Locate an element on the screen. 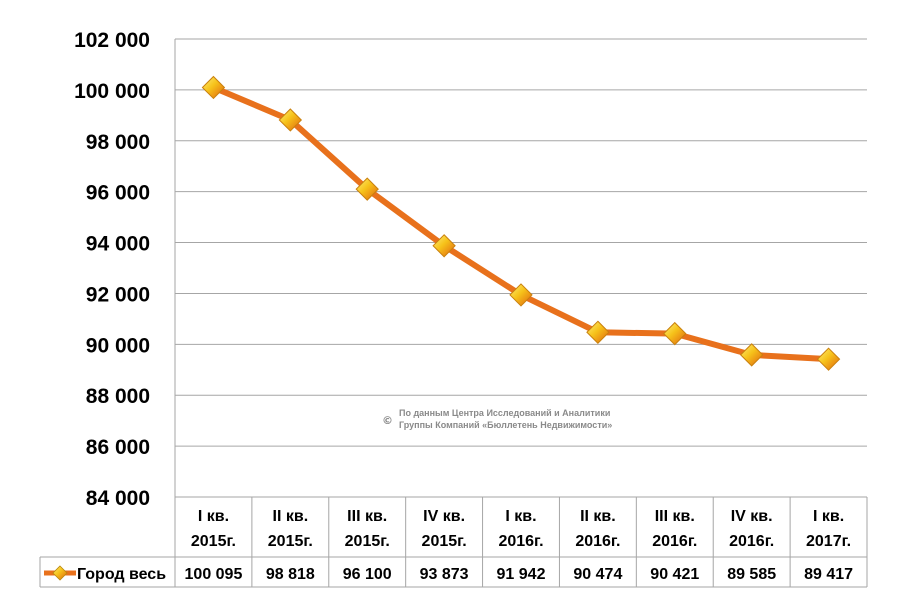 This screenshot has height=611, width=900. y-tick-label: 102 000 is located at coordinates (112, 40).